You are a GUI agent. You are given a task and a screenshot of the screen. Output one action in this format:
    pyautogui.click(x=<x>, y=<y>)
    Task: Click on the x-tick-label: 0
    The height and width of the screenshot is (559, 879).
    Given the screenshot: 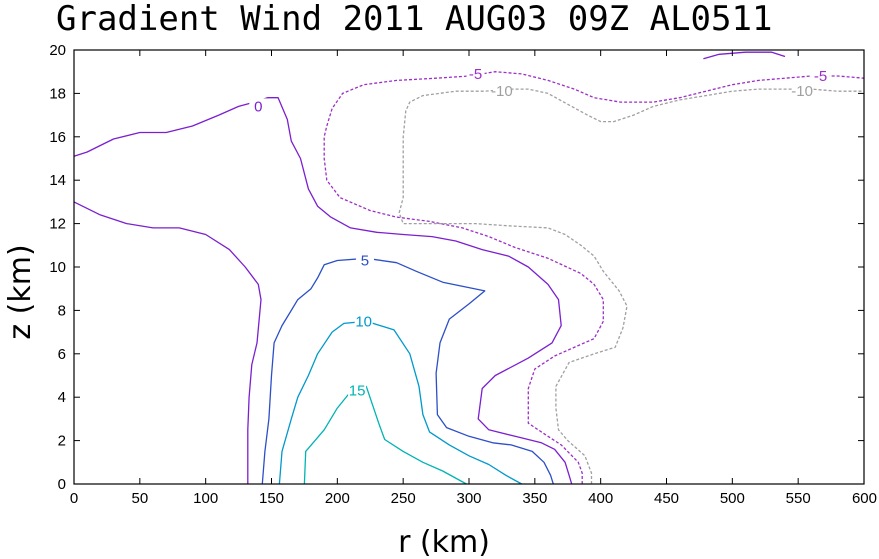 What is the action you would take?
    pyautogui.click(x=74, y=498)
    